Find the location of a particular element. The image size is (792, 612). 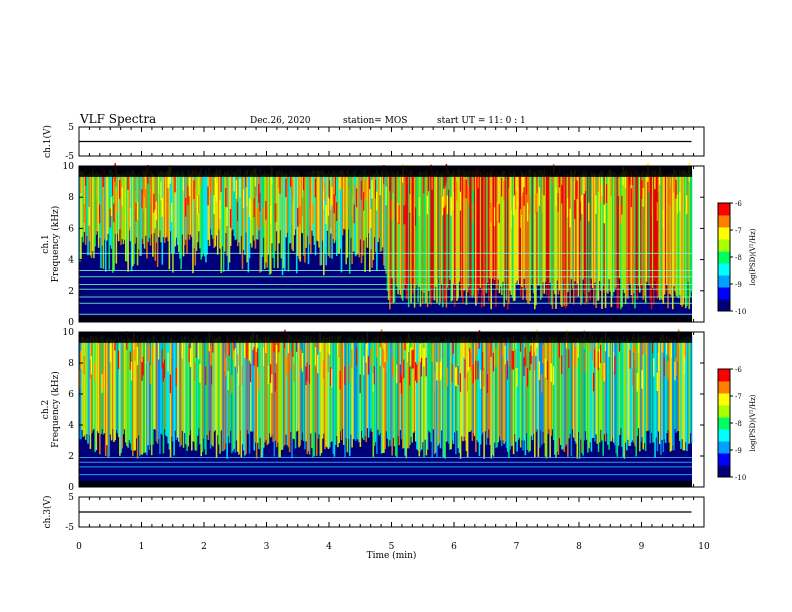

ch1-spectrogram-ytick: 6 is located at coordinates (71, 229).